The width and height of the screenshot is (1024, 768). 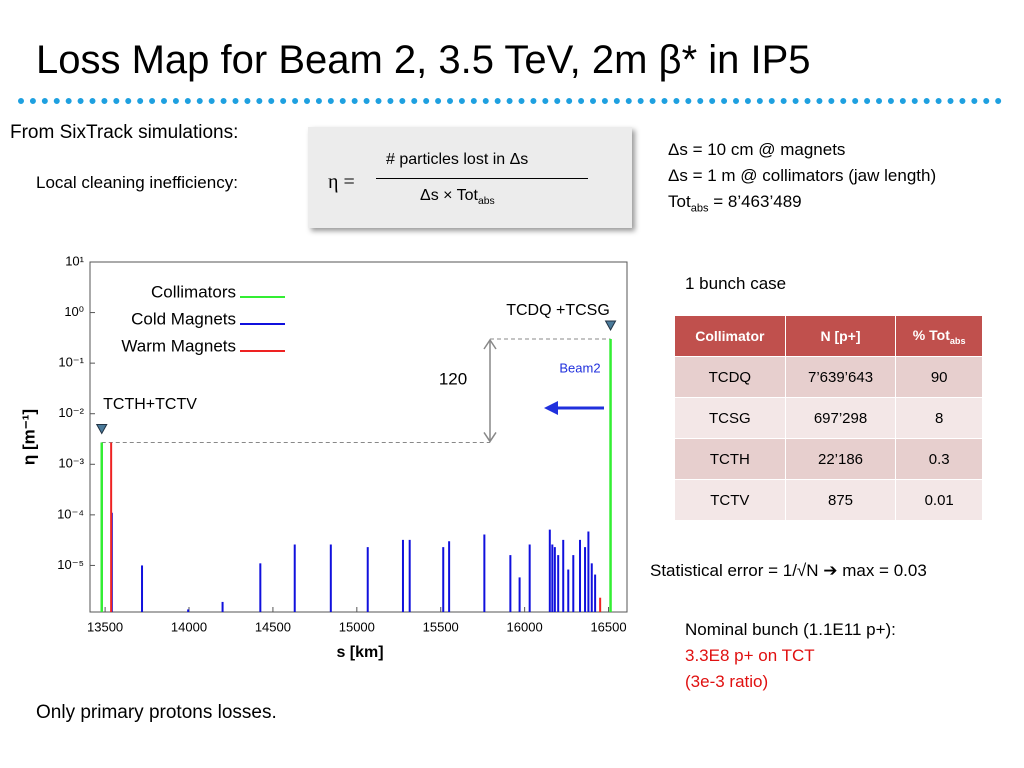 I want to click on table-cell: 8, so click(x=939, y=418).